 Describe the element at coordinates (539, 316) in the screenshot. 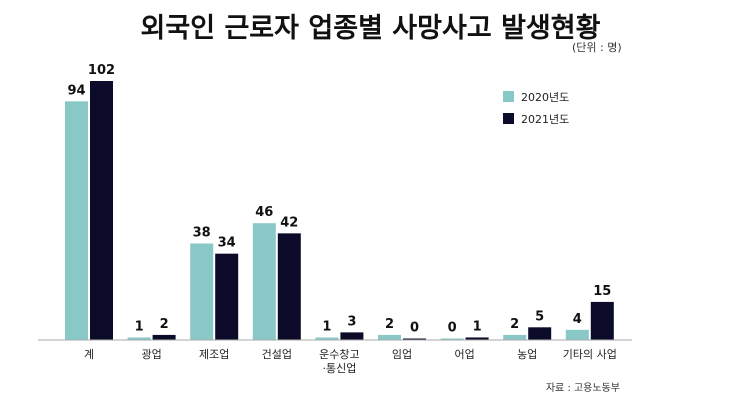

I see `value-label-2021-7: 5` at that location.